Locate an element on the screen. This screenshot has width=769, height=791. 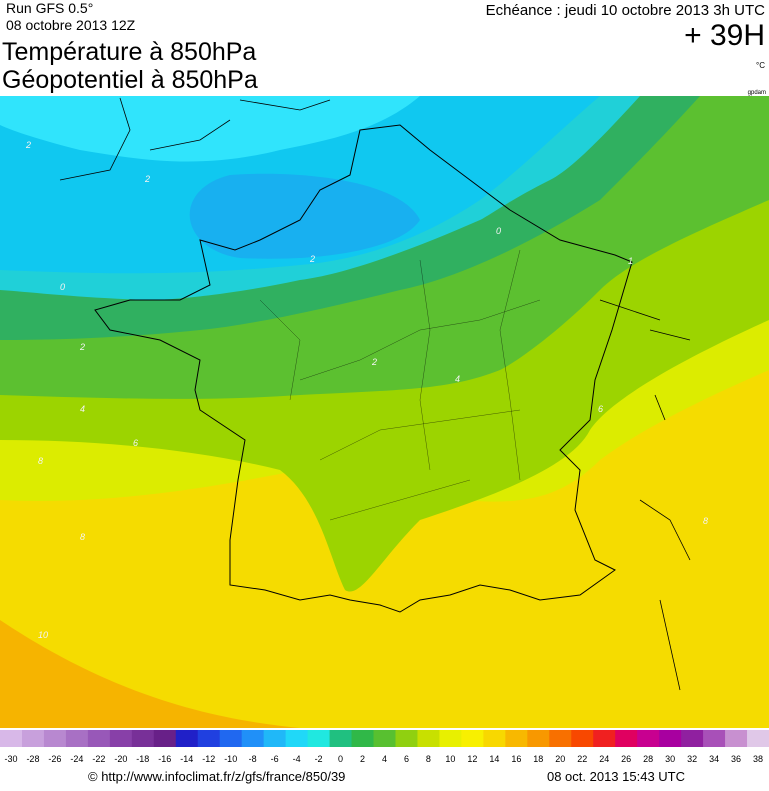
legend-label: 28 is located at coordinates (648, 759).